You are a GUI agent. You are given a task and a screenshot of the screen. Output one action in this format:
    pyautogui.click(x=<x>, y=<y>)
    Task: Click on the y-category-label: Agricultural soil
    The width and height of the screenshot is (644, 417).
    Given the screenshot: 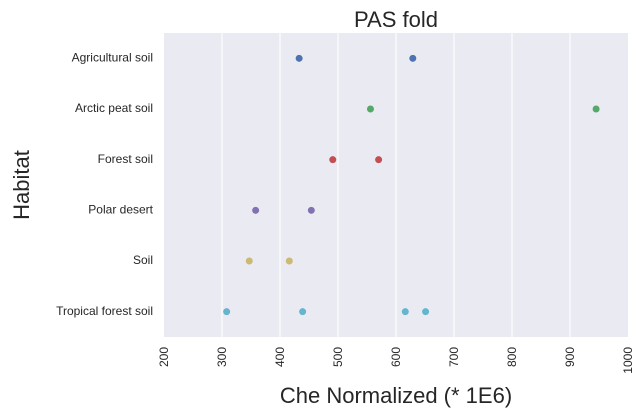 What is the action you would take?
    pyautogui.click(x=112, y=58)
    